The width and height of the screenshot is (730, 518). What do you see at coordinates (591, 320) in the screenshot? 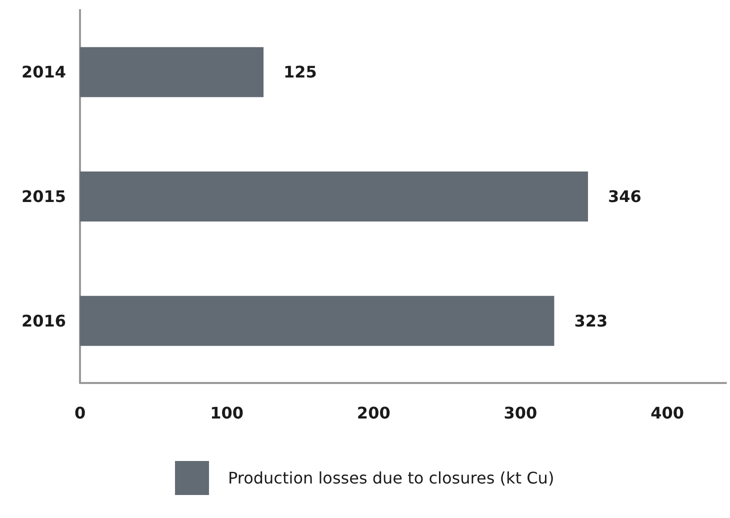
I see `data-label: 323` at bounding box center [591, 320].